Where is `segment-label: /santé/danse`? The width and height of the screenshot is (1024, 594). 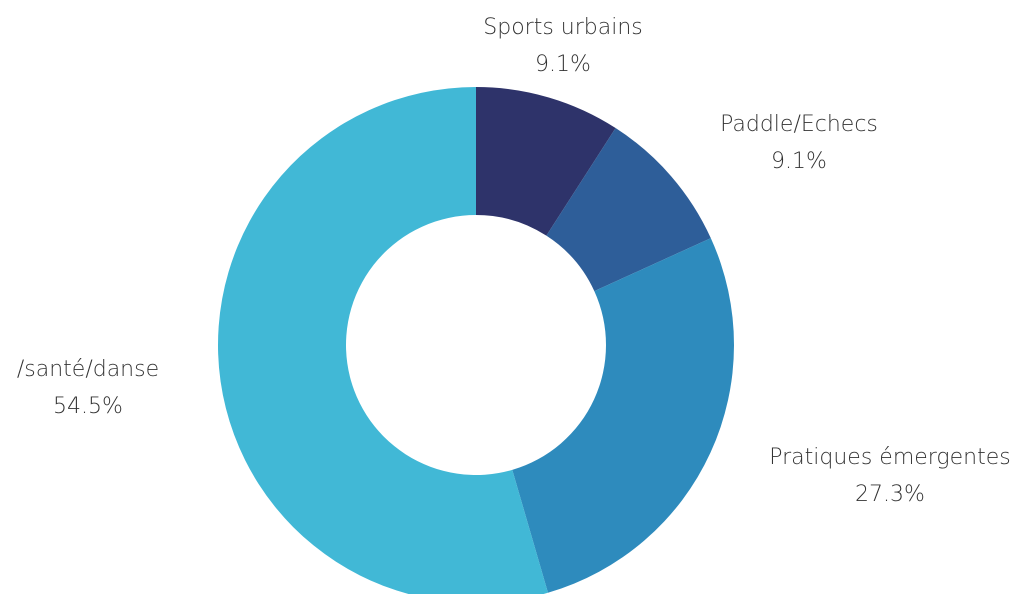
segment-label: /santé/danse is located at coordinates (88, 369).